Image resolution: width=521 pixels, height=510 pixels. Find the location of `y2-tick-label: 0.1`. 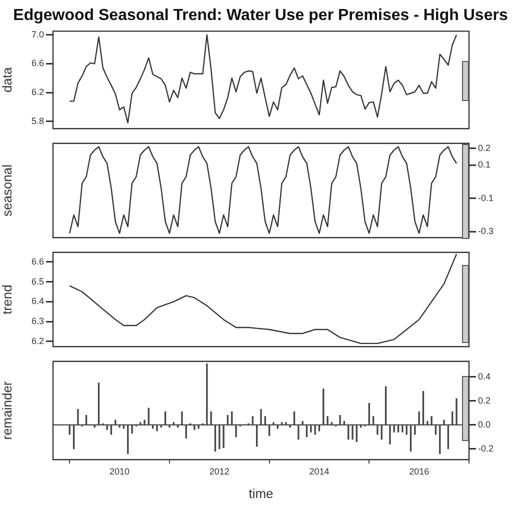

y2-tick-label: 0.1 is located at coordinates (484, 165).